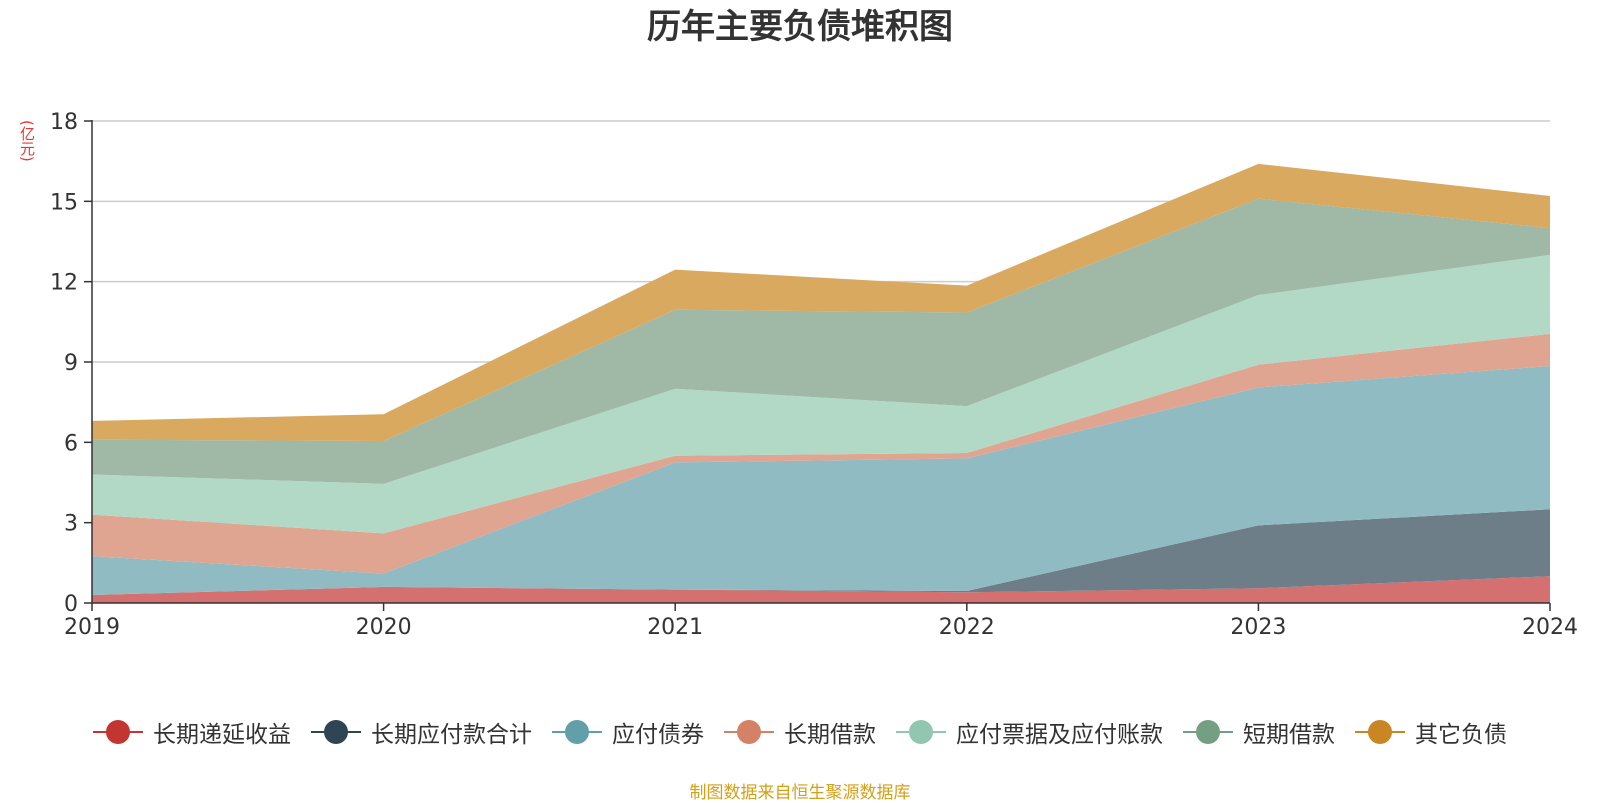 The image size is (1600, 803). What do you see at coordinates (92, 627) in the screenshot?
I see `x-tick-label: 2019` at bounding box center [92, 627].